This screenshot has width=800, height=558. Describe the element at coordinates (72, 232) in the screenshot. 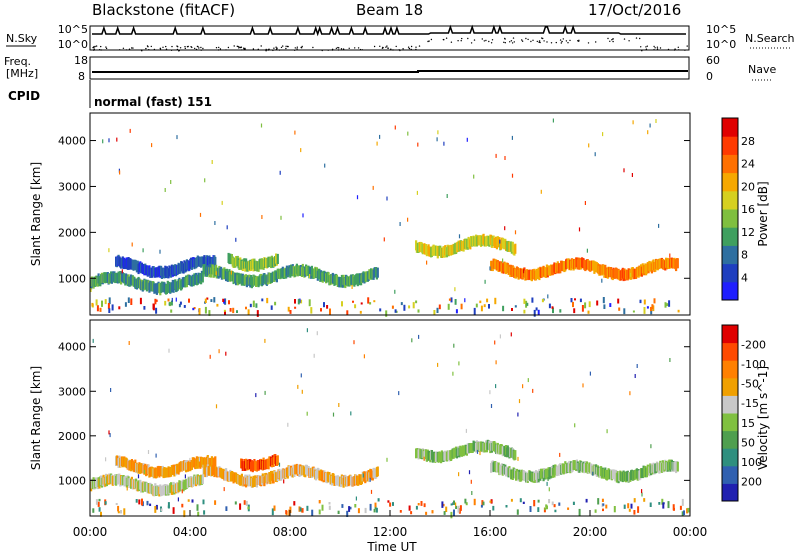

I see `y-tick-label: 2000` at that location.